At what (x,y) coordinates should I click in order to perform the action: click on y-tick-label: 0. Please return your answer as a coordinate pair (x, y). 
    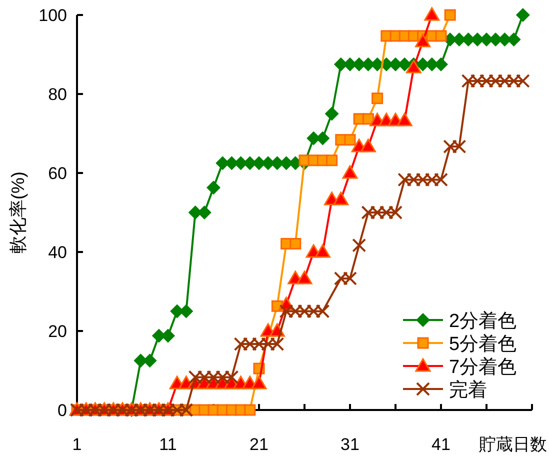
    Looking at the image, I should click on (62, 410).